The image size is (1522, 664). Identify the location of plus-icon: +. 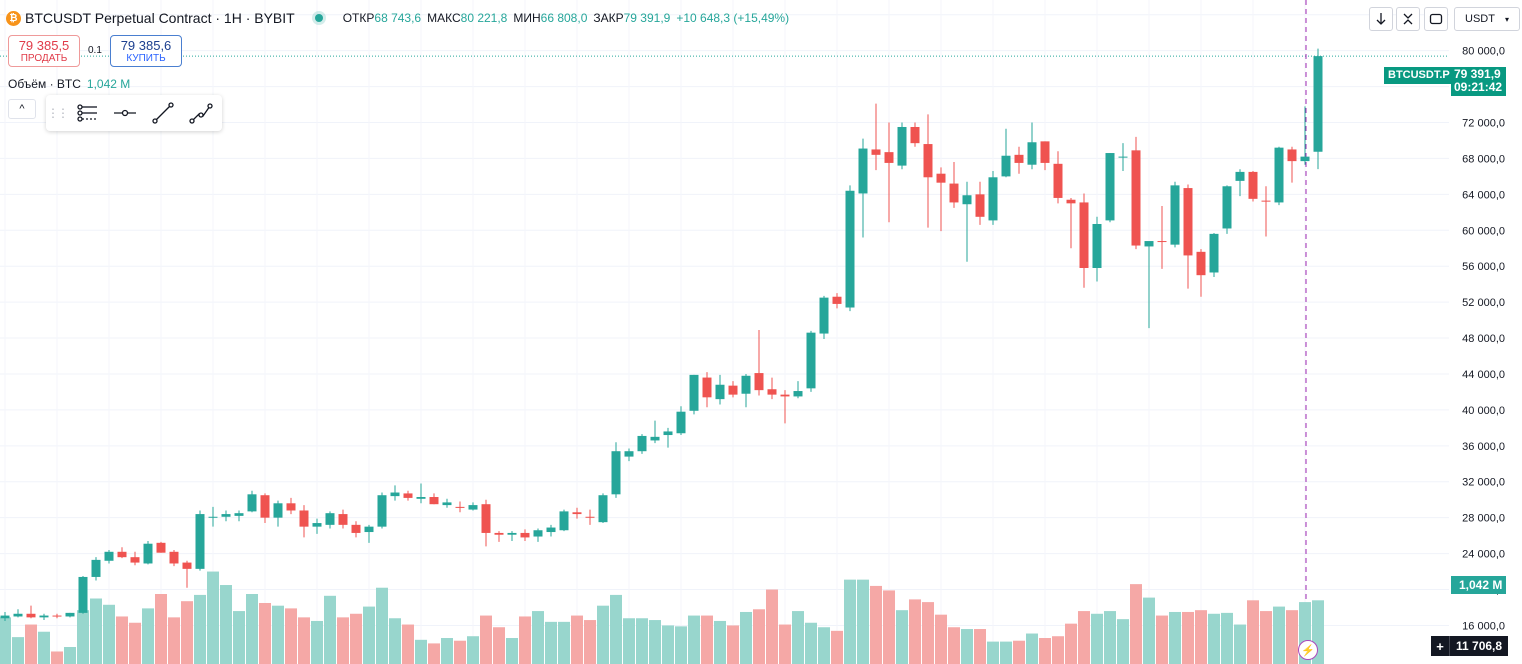
(1440, 646).